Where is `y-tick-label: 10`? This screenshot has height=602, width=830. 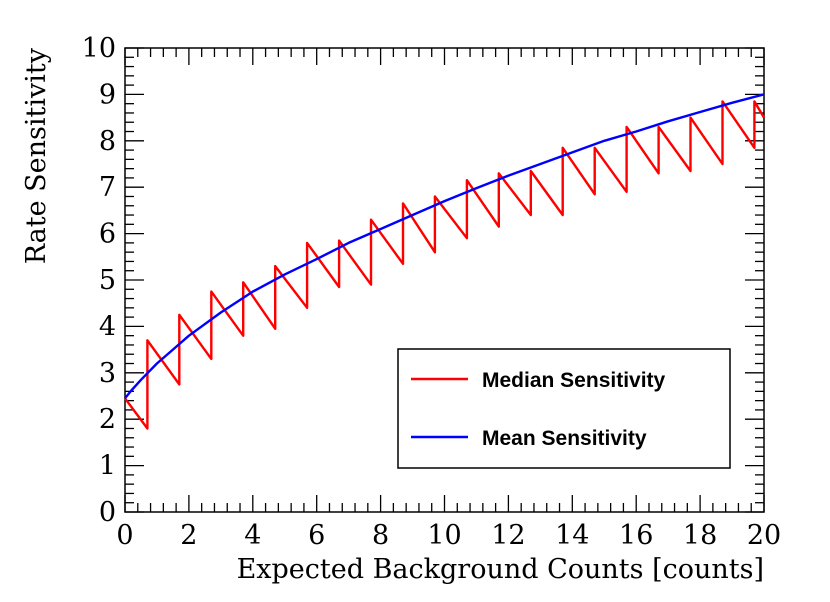 y-tick-label: 10 is located at coordinates (99, 48).